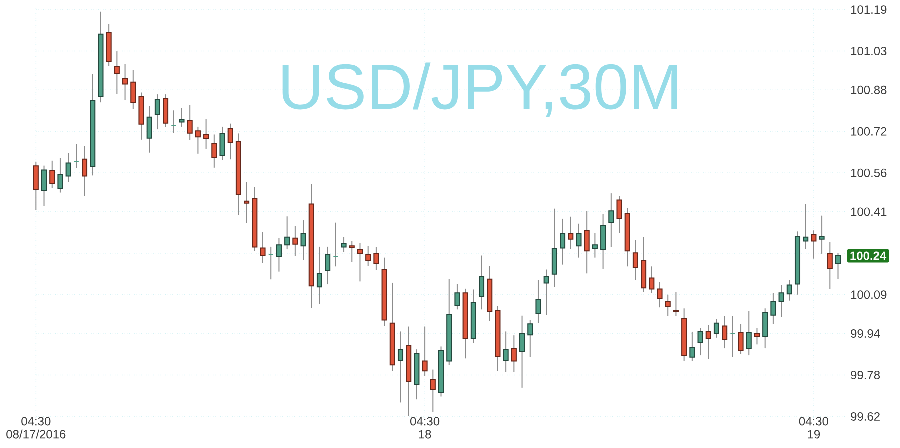  Describe the element at coordinates (869, 212) in the screenshot. I see `y-tick-label: 100.41` at that location.